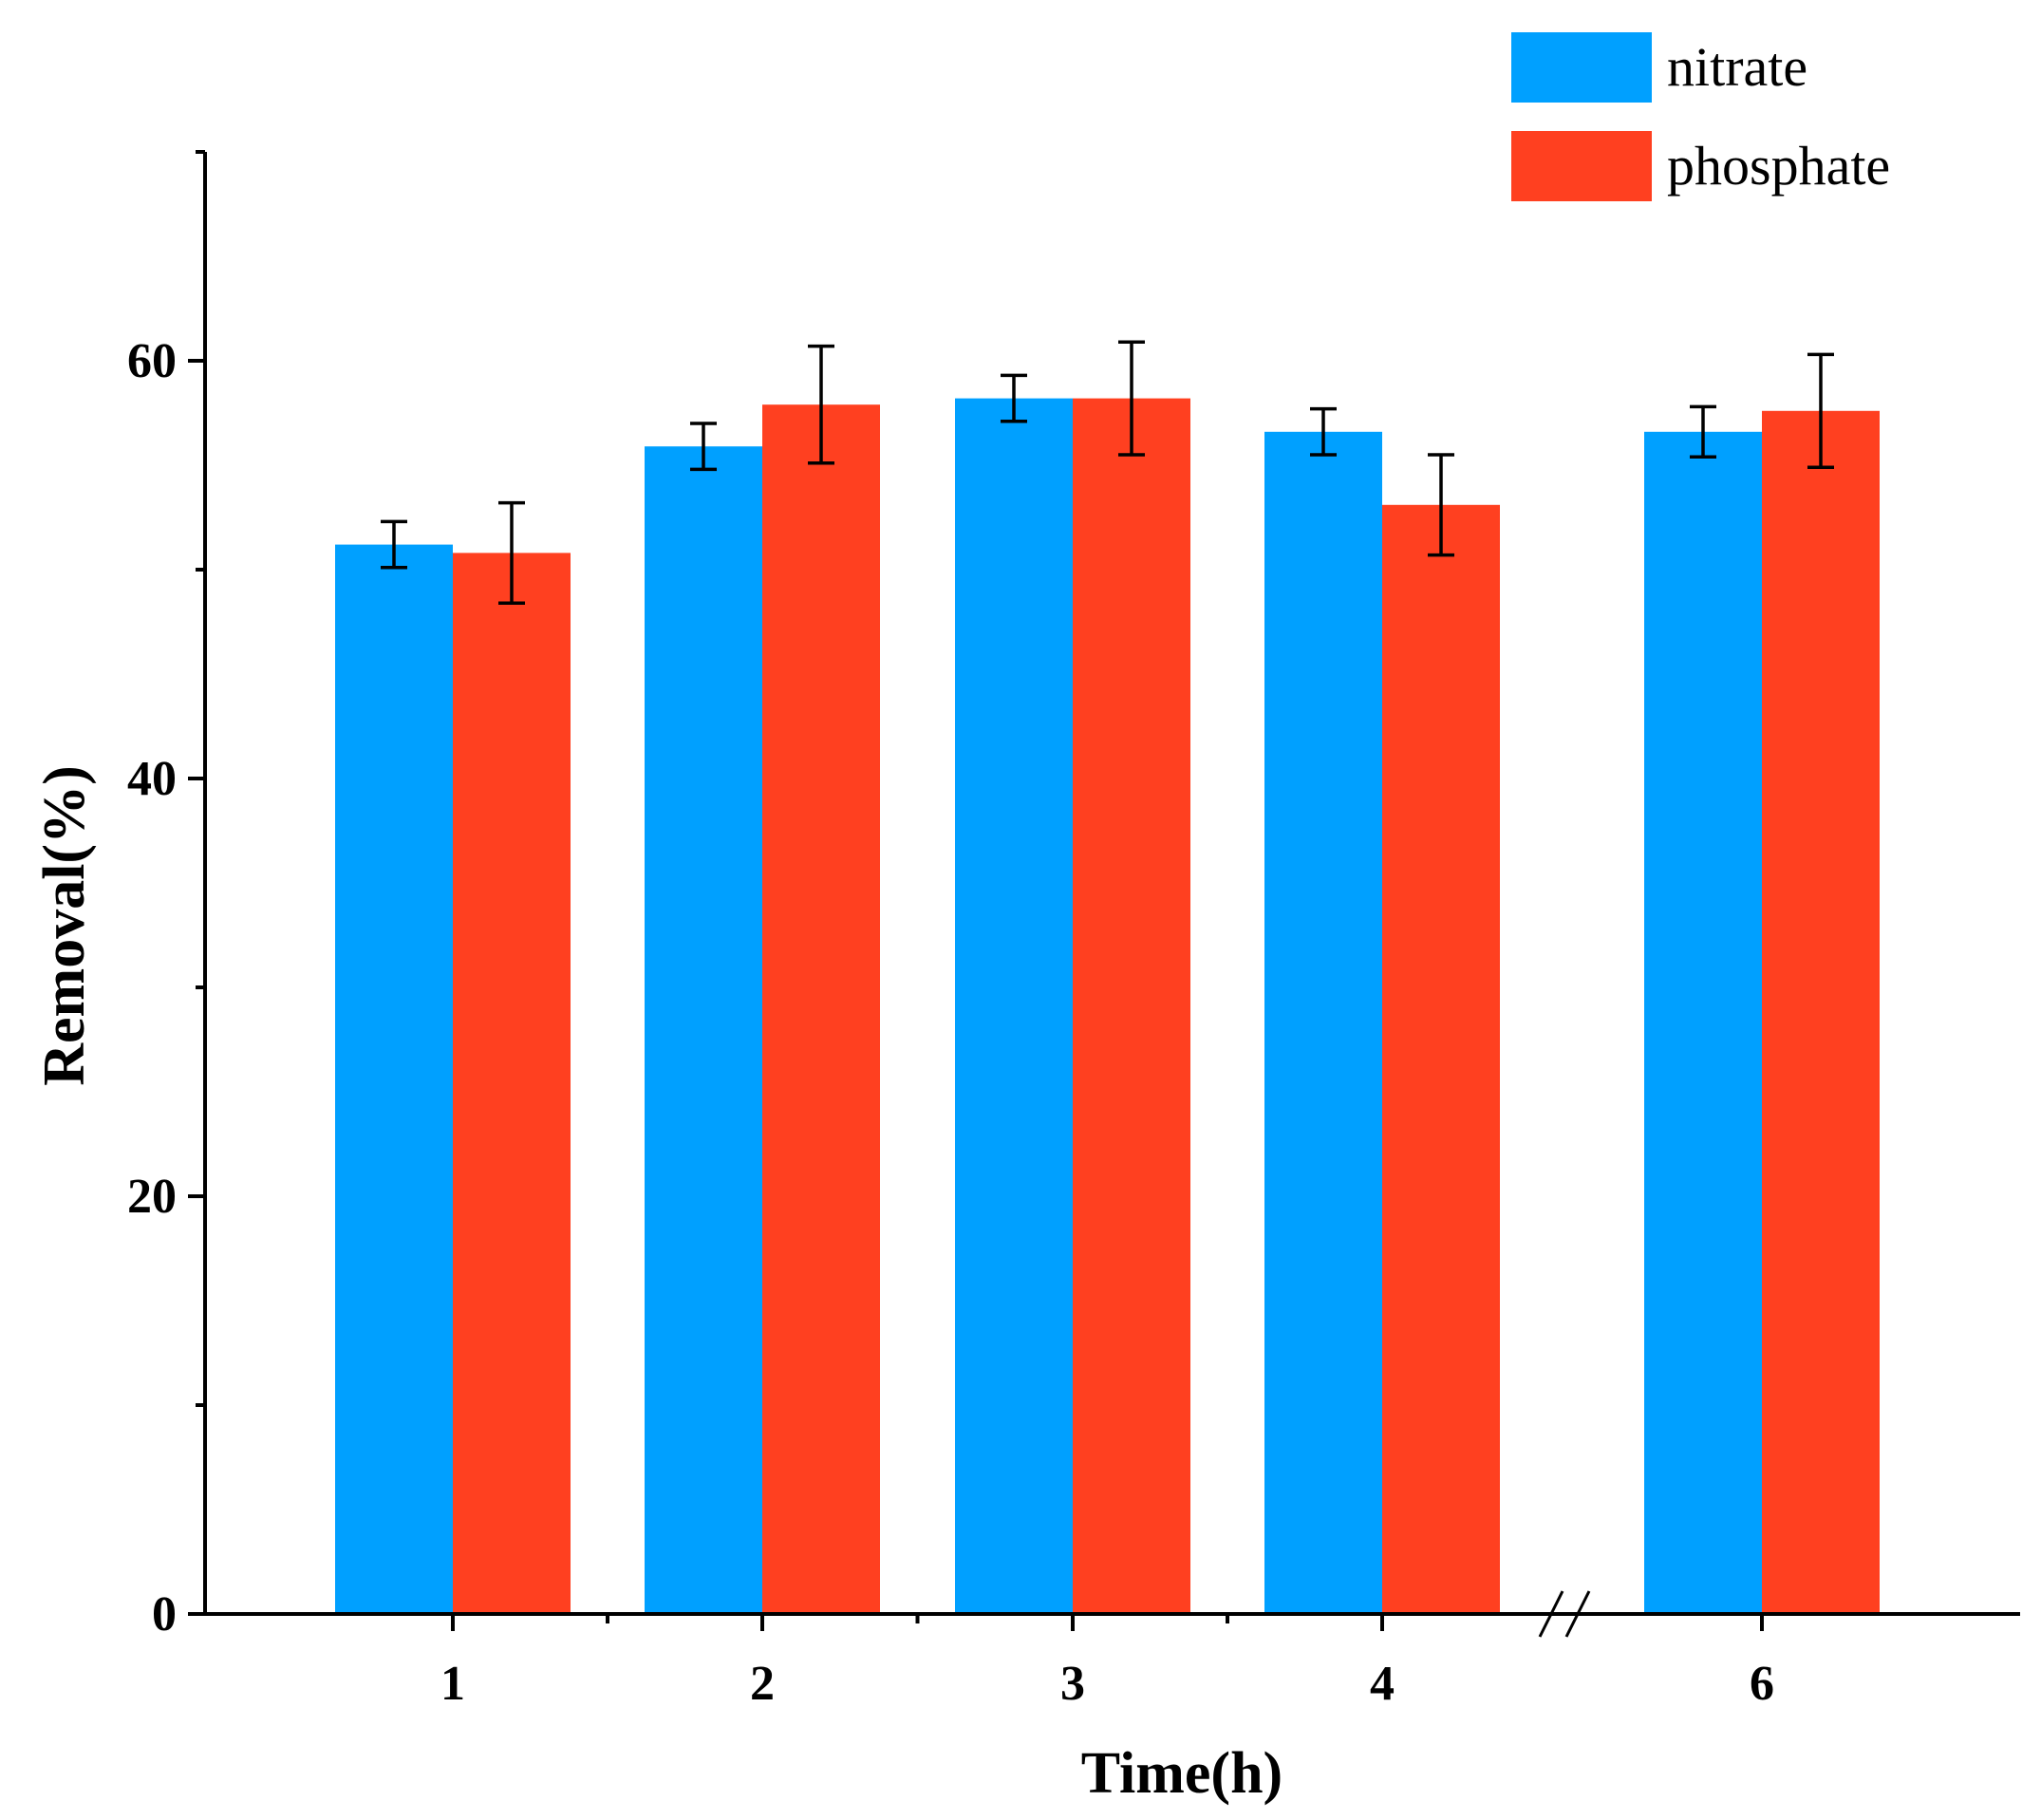 This screenshot has width=2041, height=1820. Describe the element at coordinates (1382, 1684) in the screenshot. I see `x-tick-label-4: 4` at that location.